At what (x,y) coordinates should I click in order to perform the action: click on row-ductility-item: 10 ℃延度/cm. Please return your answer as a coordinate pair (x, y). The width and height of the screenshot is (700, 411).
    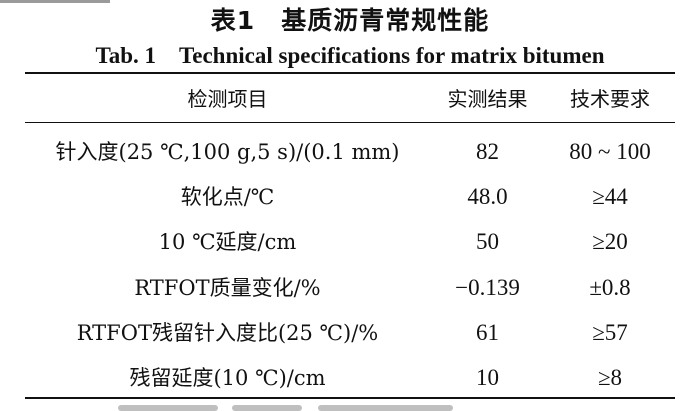
    Looking at the image, I should click on (227, 242).